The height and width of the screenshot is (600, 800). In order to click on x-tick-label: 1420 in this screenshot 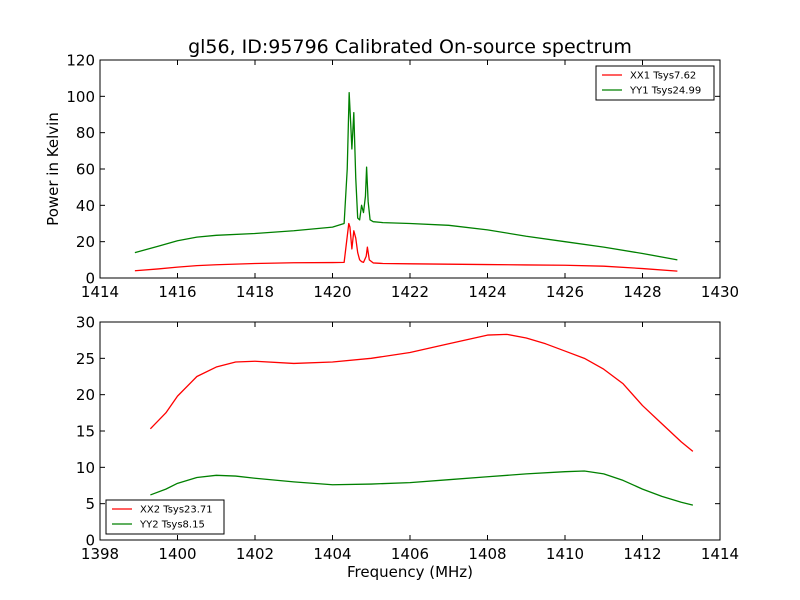, I will do `click(332, 292)`.